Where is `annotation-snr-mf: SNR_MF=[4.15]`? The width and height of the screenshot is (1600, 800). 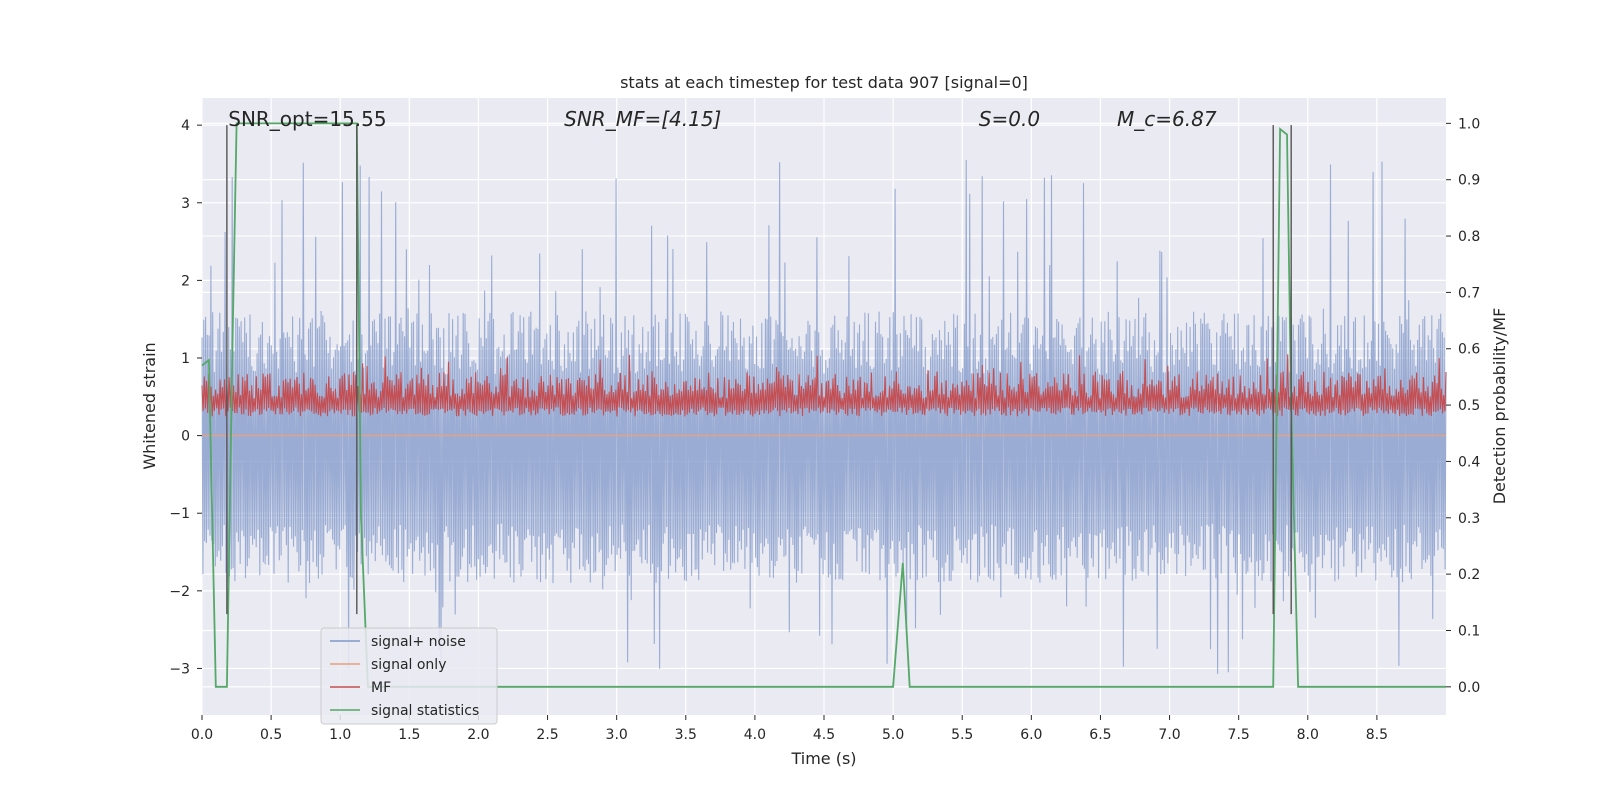
annotation-snr-mf: SNR_MF=[4.15] is located at coordinates (642, 119).